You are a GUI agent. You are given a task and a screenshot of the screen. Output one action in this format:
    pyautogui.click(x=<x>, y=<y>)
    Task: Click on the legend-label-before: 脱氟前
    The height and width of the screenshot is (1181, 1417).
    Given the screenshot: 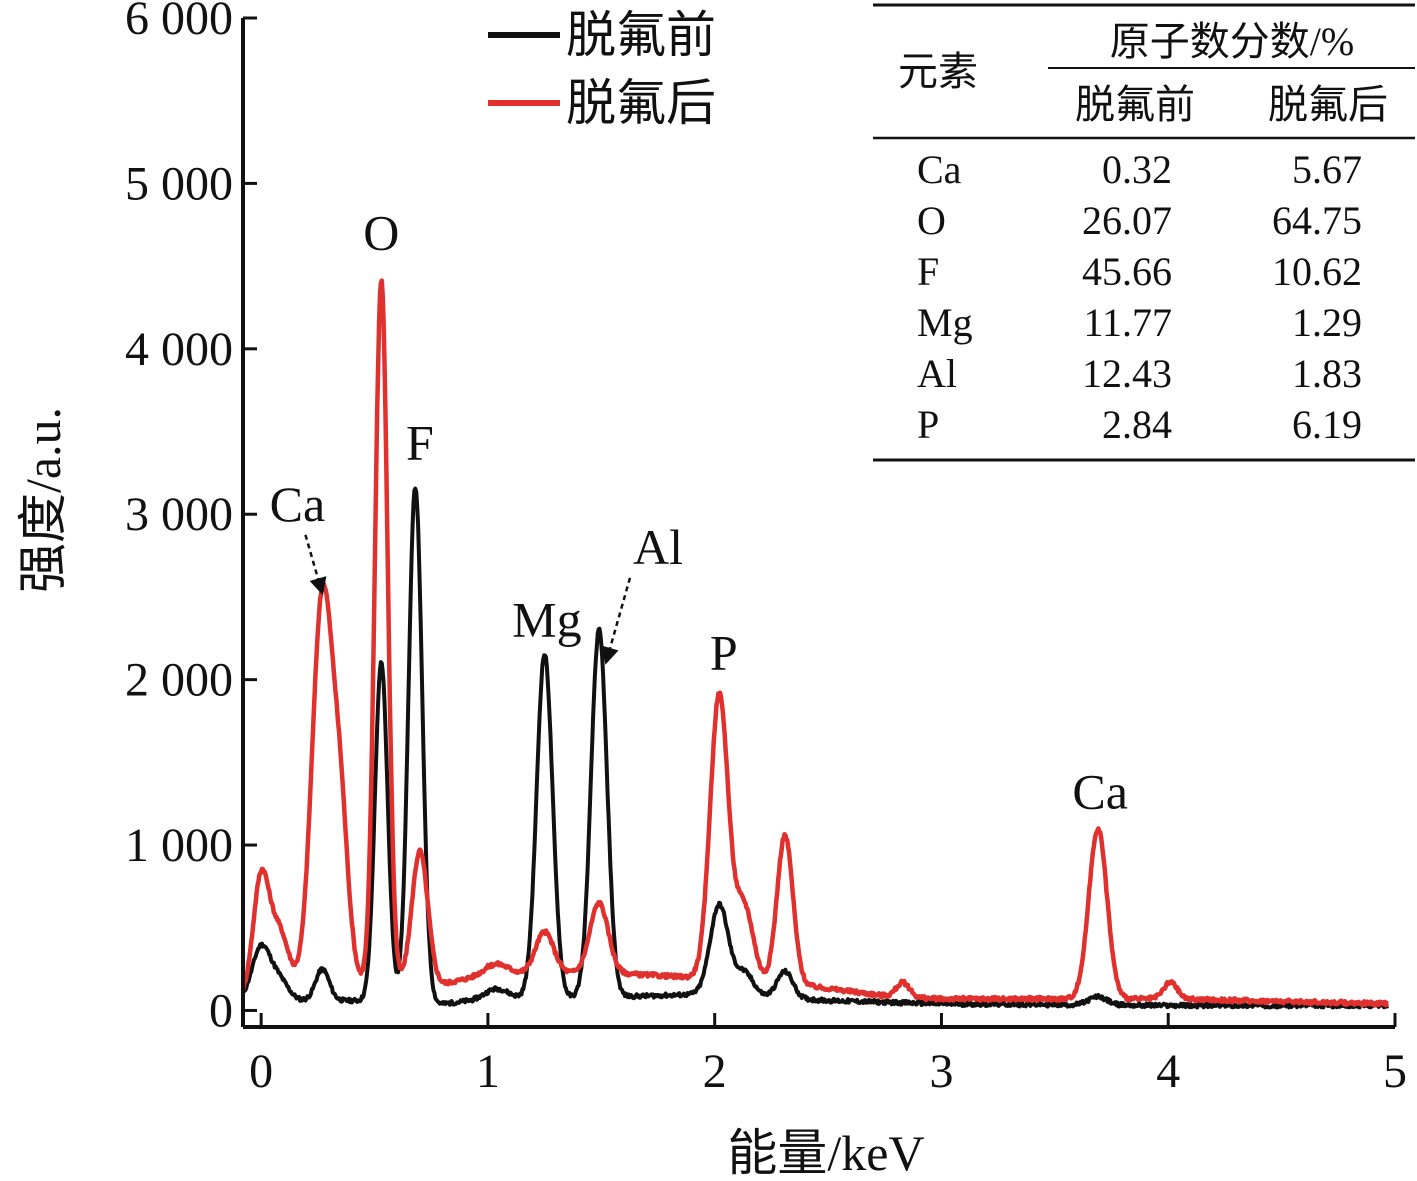 What is the action you would take?
    pyautogui.click(x=641, y=35)
    